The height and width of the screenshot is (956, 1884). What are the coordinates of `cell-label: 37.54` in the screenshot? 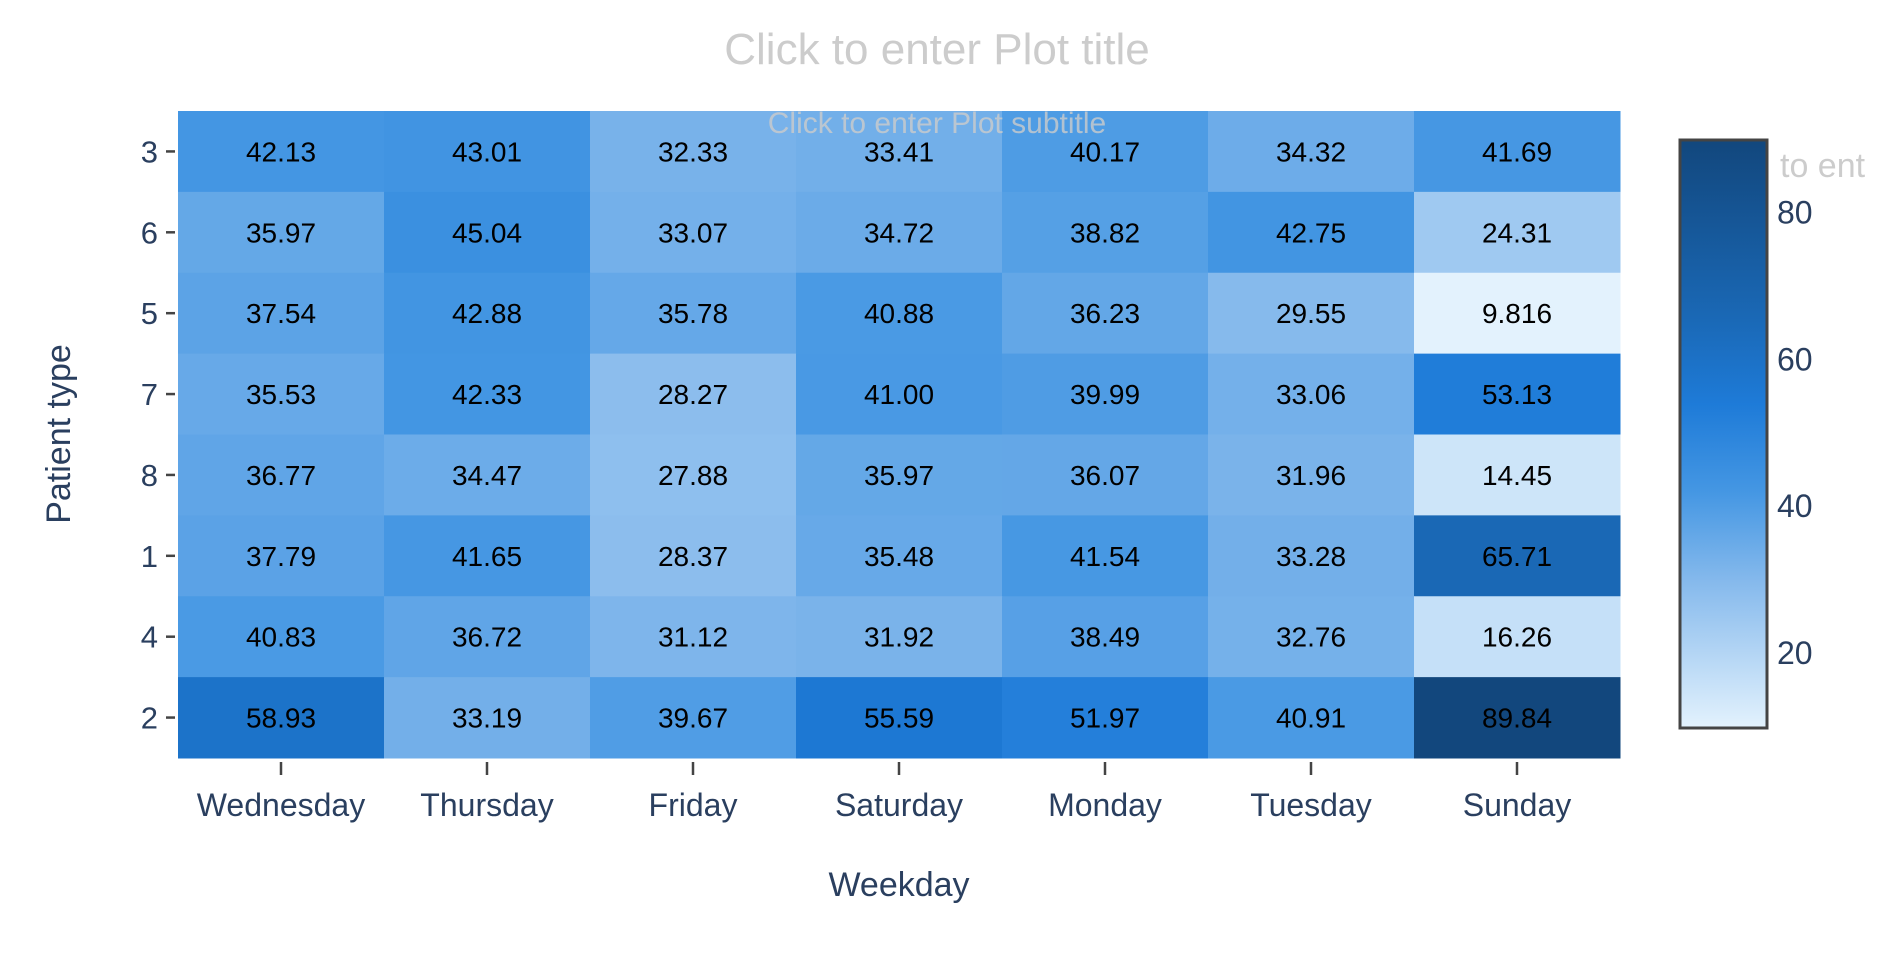 It's located at (281, 313).